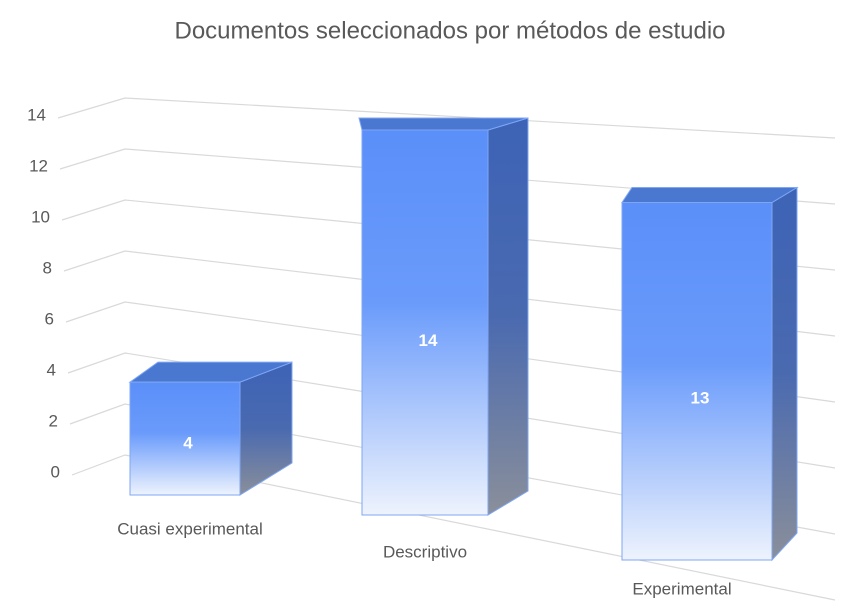 The image size is (857, 606). What do you see at coordinates (51, 369) in the screenshot?
I see `y-tick-label: 4` at bounding box center [51, 369].